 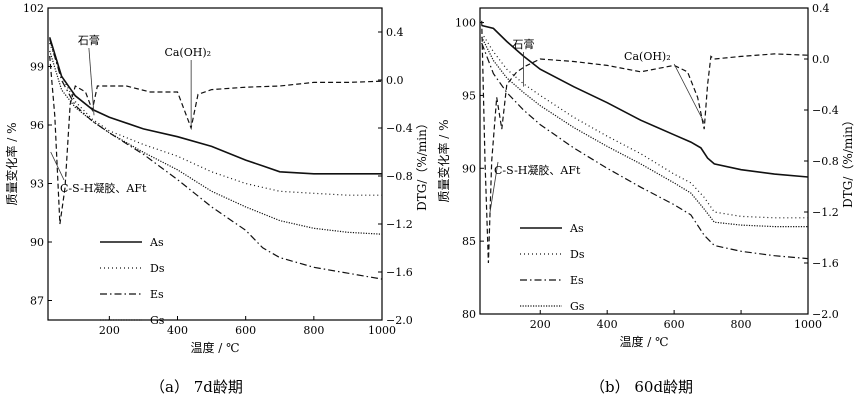 What do you see at coordinates (37, 67) in the screenshot?
I see `y-left-tick-label: 99` at bounding box center [37, 67].